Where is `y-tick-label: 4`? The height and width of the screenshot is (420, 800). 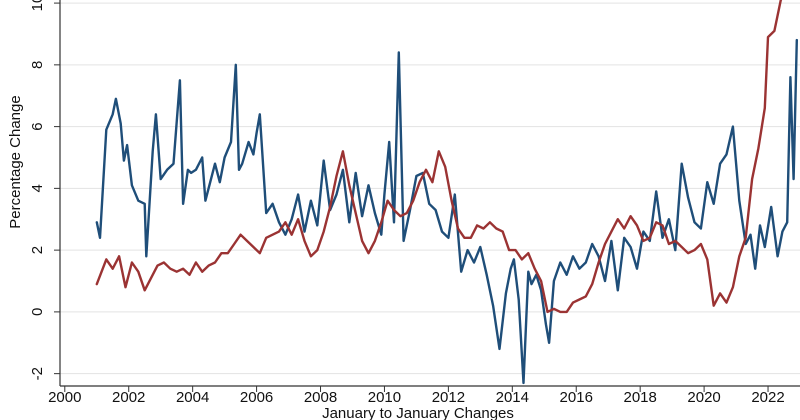 y-tick-label: 4 is located at coordinates (37, 188).